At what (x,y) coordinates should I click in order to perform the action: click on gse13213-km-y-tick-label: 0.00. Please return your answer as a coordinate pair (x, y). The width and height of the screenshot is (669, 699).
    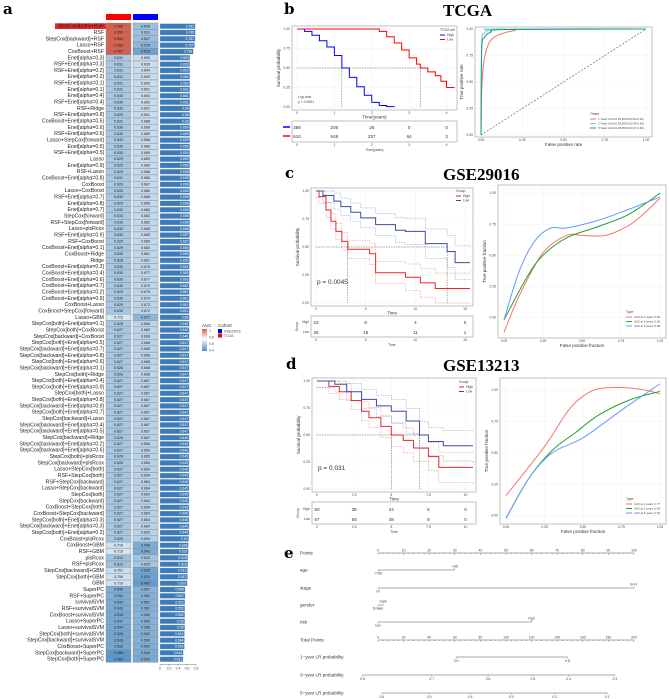
    Looking at the image, I should click on (306, 489).